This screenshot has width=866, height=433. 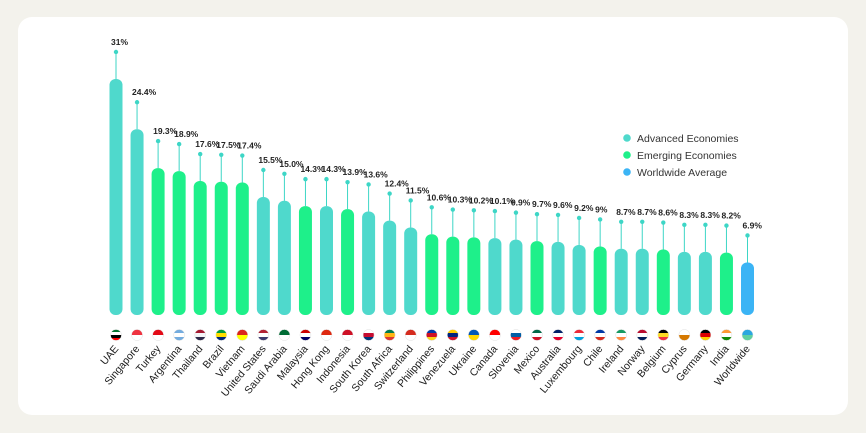 What do you see at coordinates (263, 170) in the screenshot?
I see `stem-dot-united-states` at bounding box center [263, 170].